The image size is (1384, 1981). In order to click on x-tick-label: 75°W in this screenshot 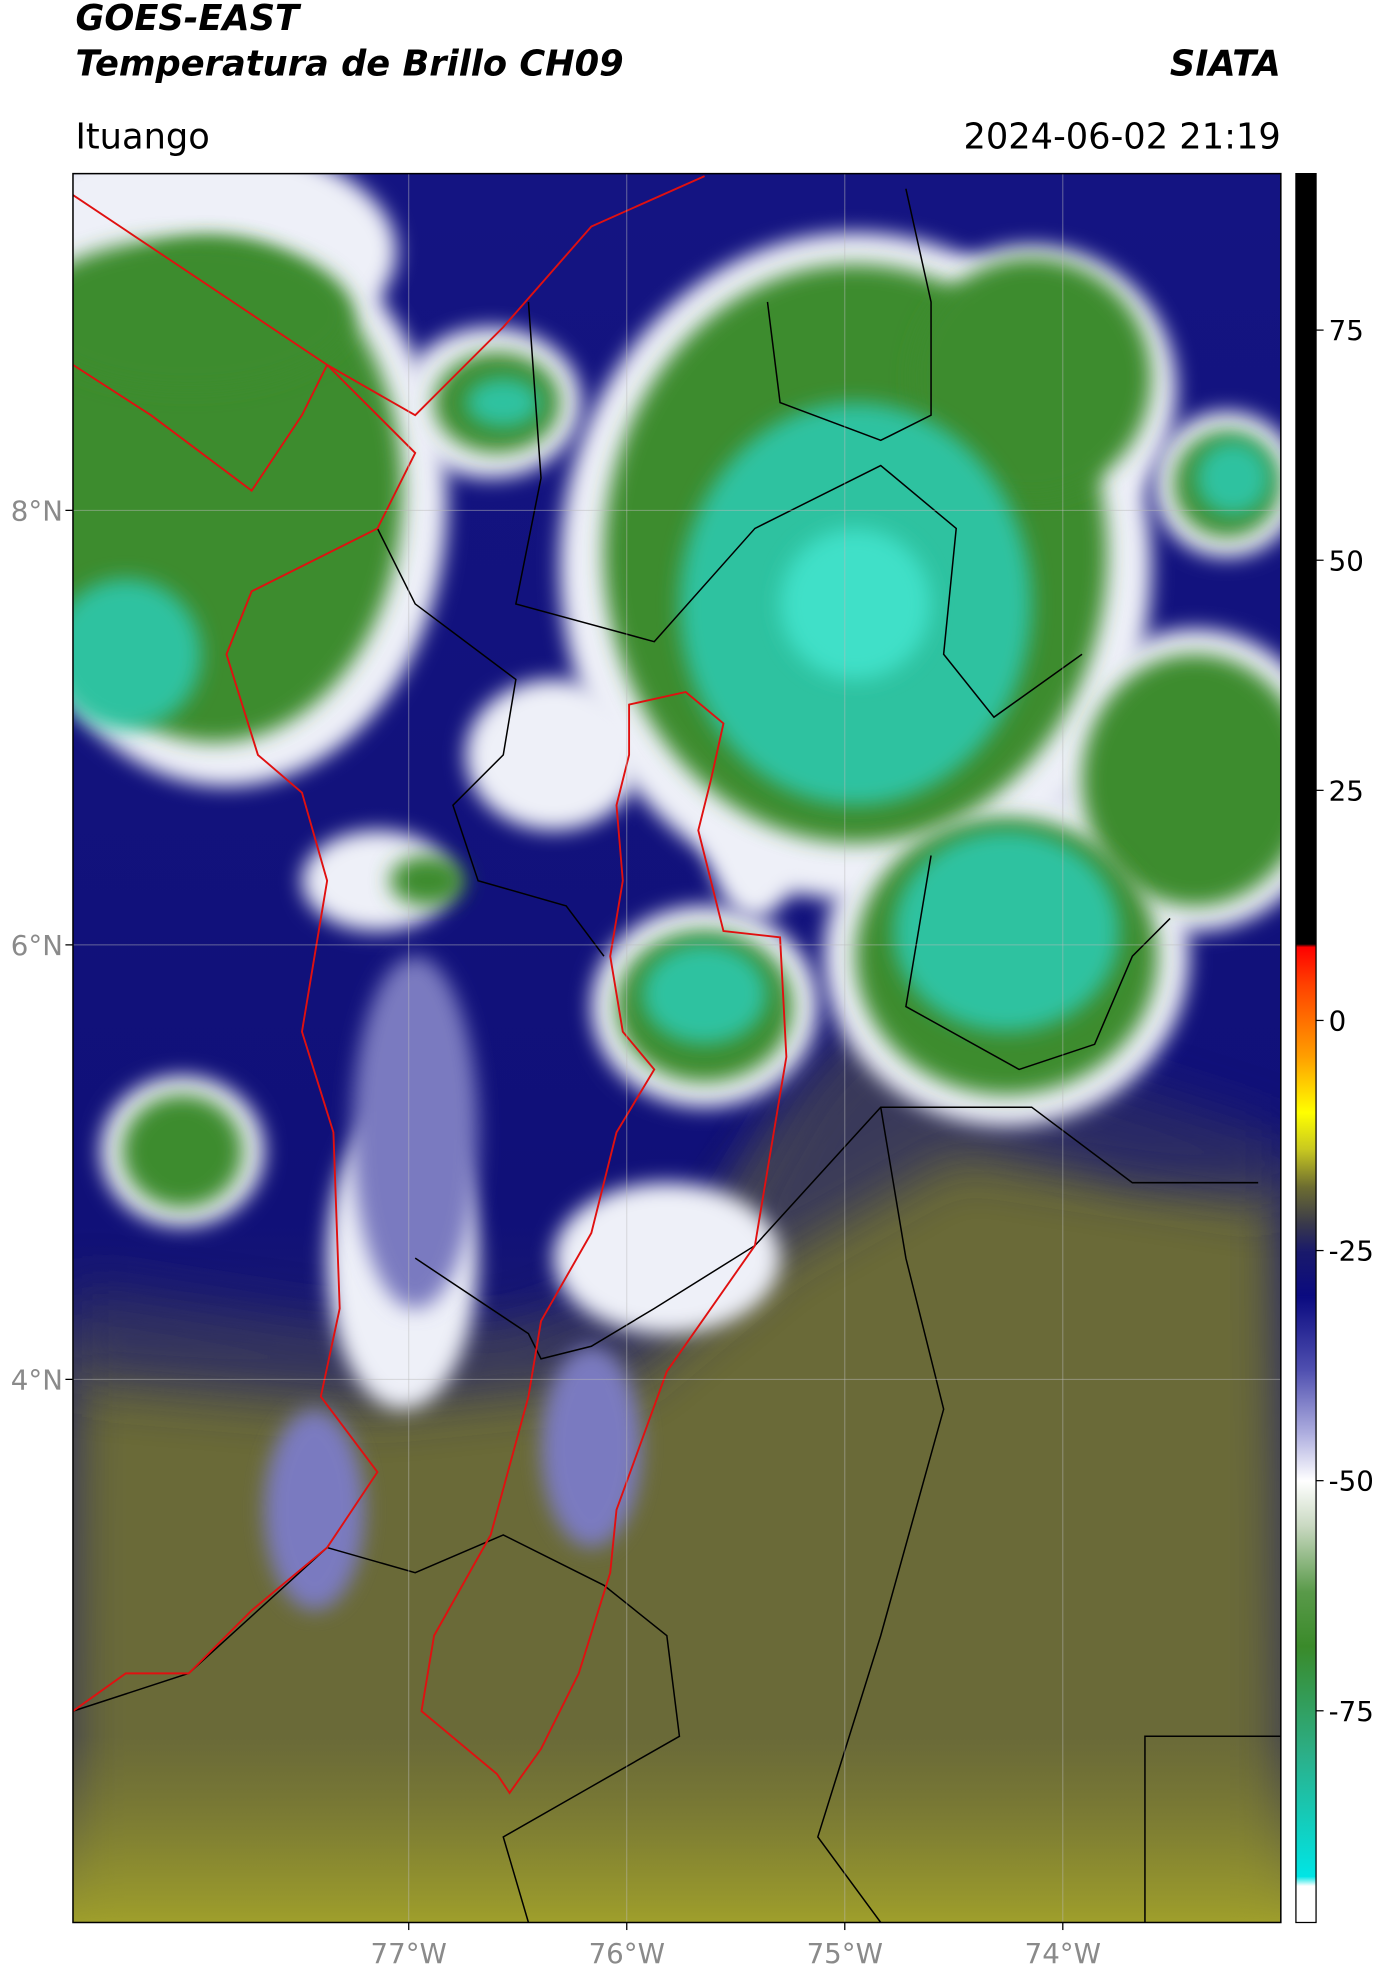, I will do `click(845, 1953)`.